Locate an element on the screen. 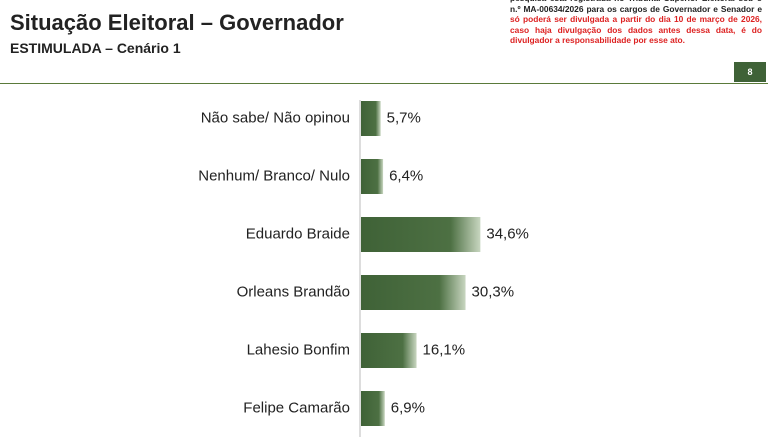  header-rule is located at coordinates (384, 83).